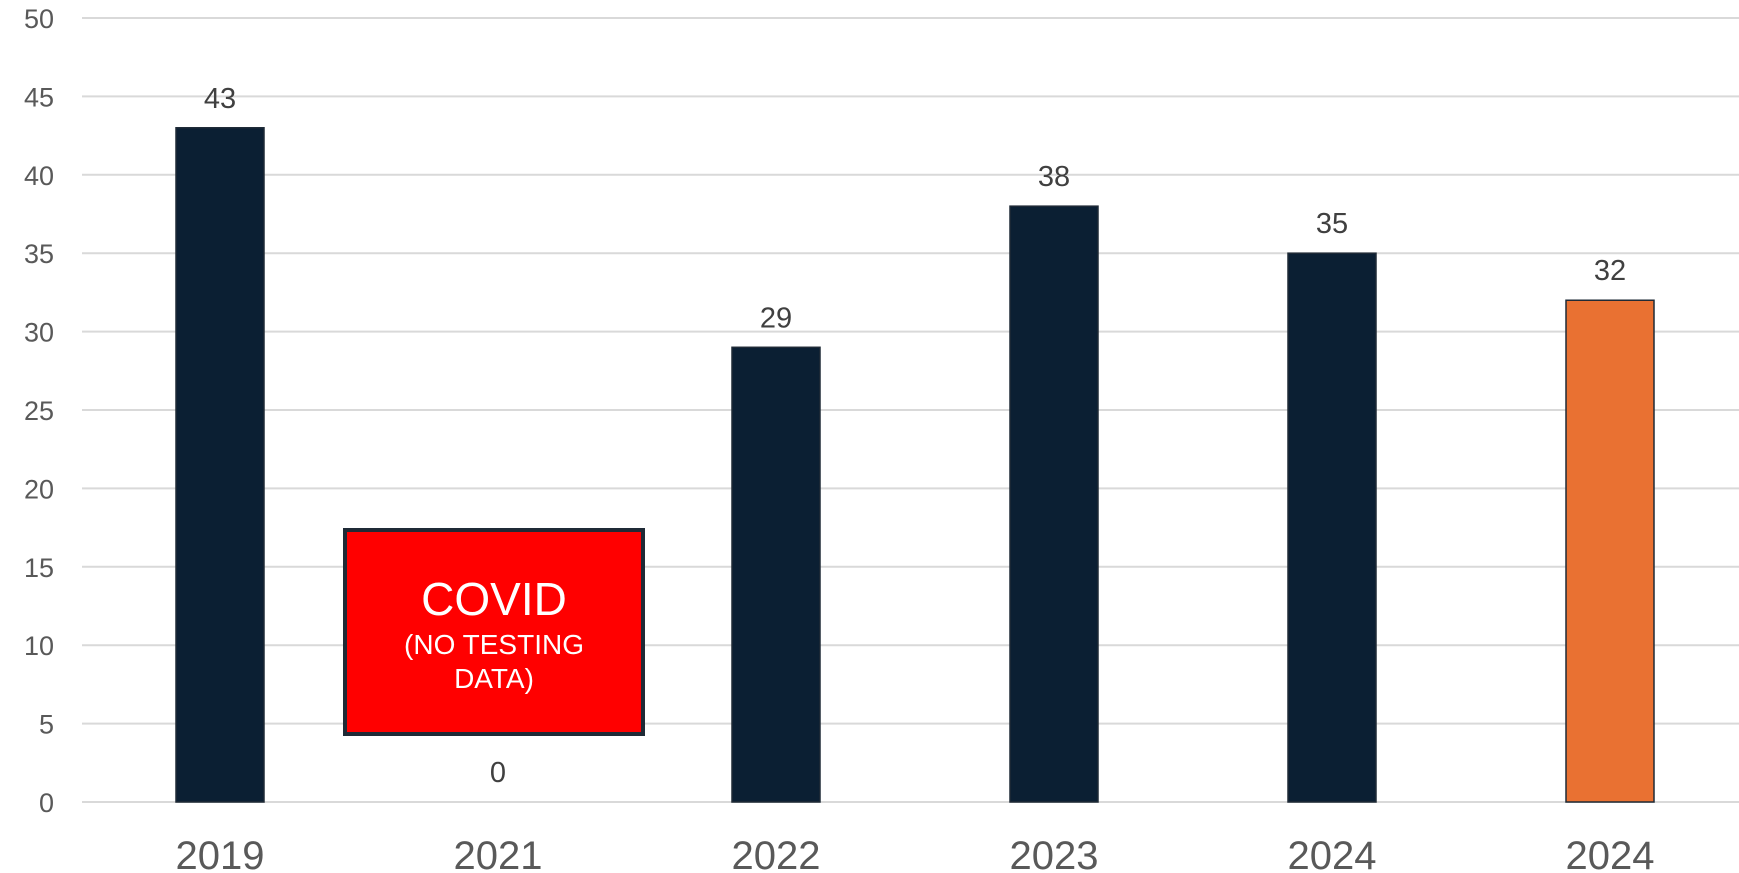  Describe the element at coordinates (498, 773) in the screenshot. I see `data-label-1: 0` at that location.